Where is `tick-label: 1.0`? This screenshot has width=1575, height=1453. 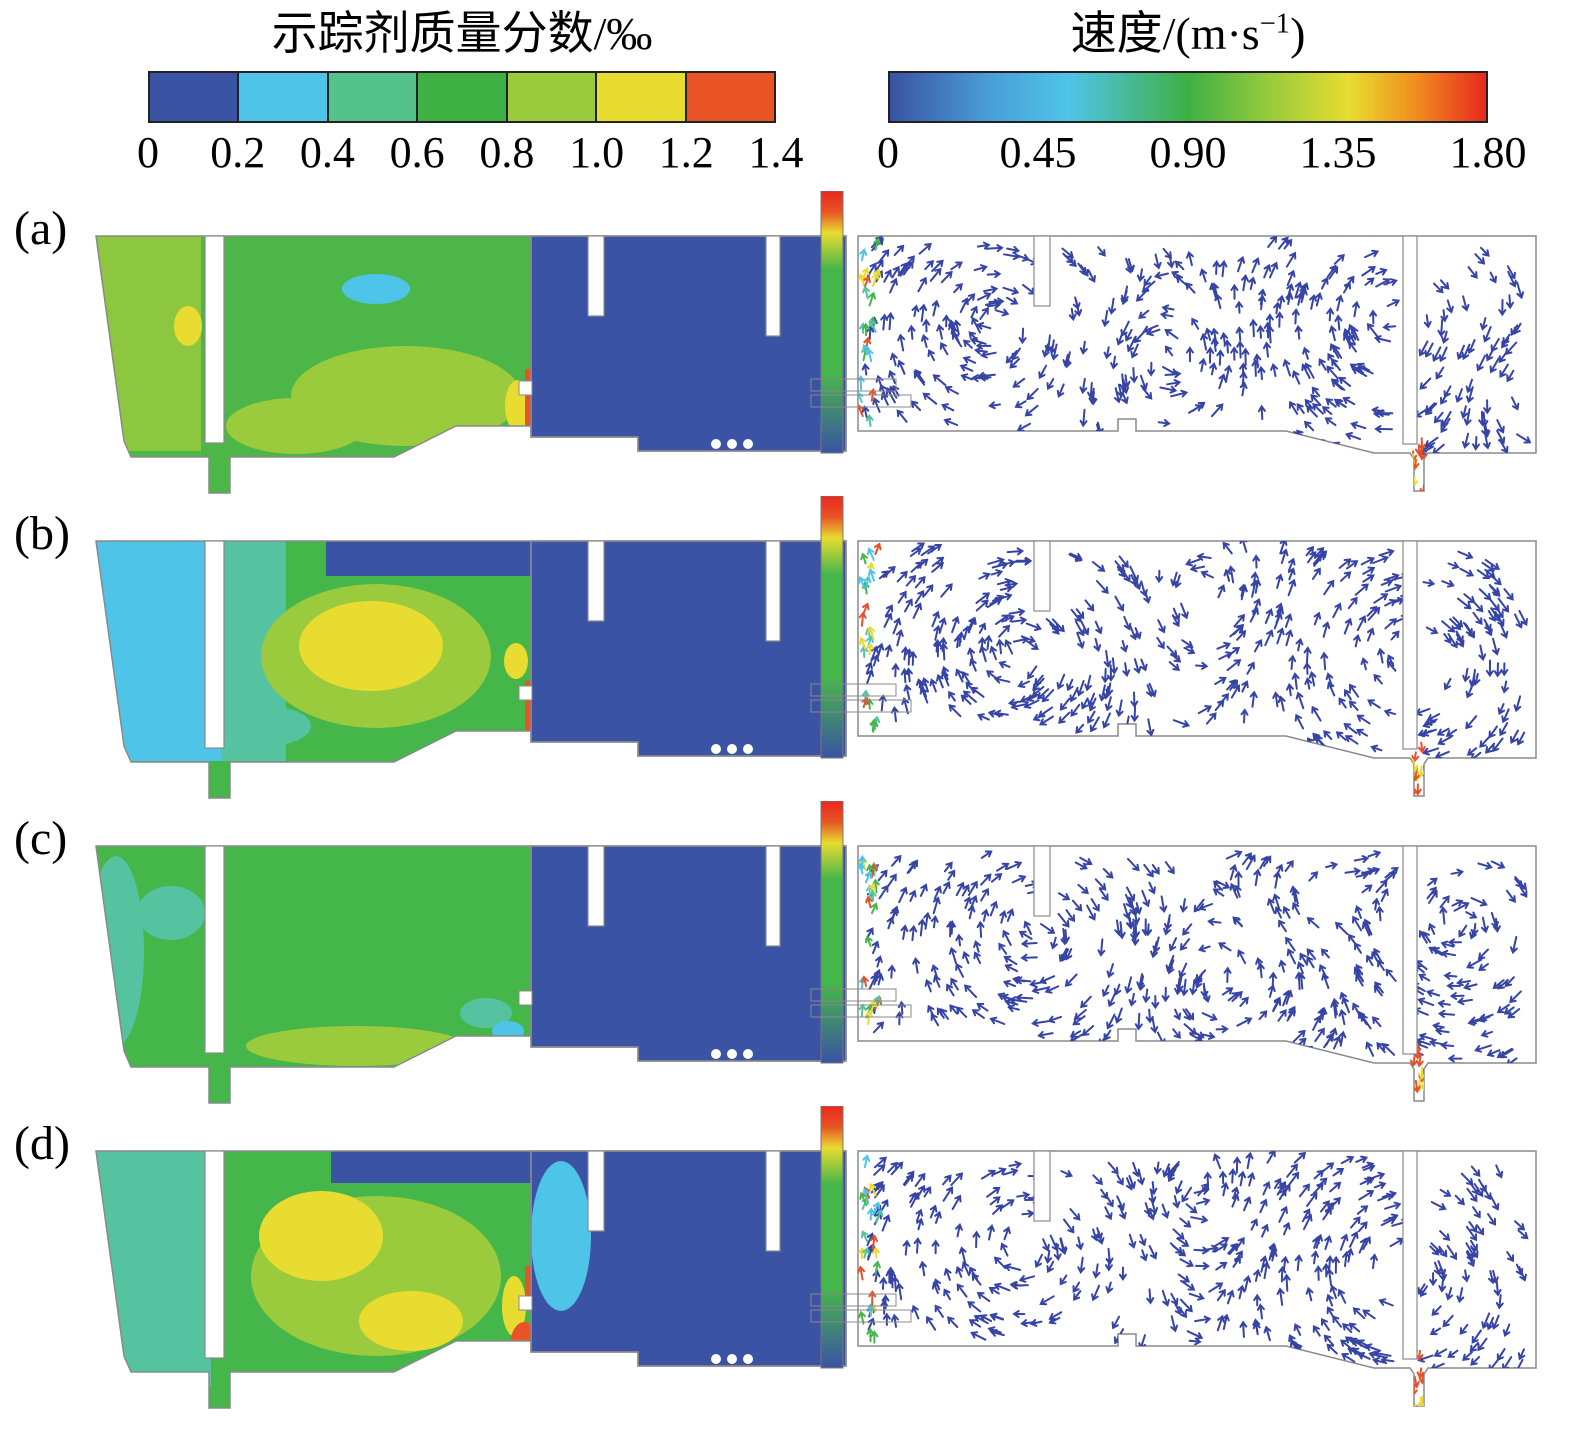
tick-label: 1.0 is located at coordinates (597, 152).